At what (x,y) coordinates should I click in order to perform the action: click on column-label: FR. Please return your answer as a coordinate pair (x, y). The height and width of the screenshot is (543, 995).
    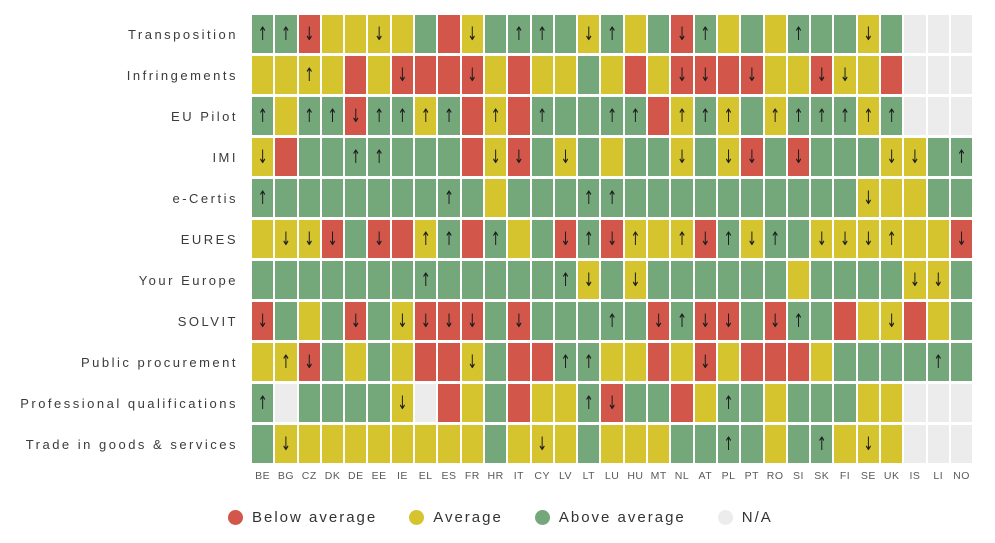
    Looking at the image, I should click on (472, 476).